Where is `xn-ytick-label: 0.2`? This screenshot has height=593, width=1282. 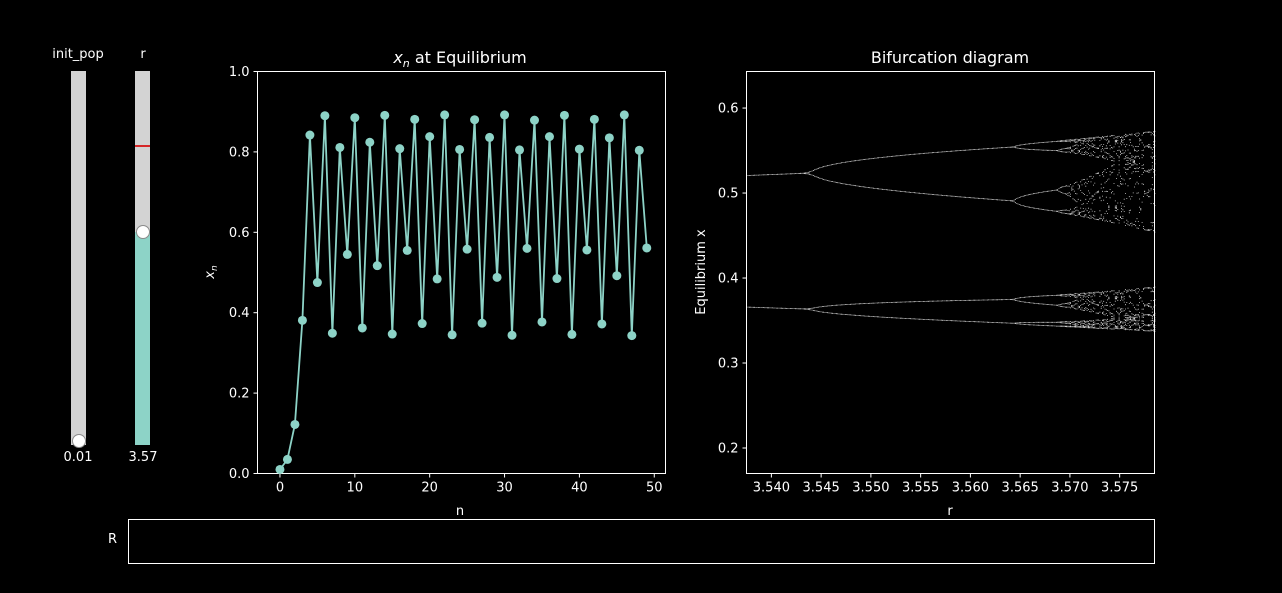
xn-ytick-label: 0.2 is located at coordinates (239, 394).